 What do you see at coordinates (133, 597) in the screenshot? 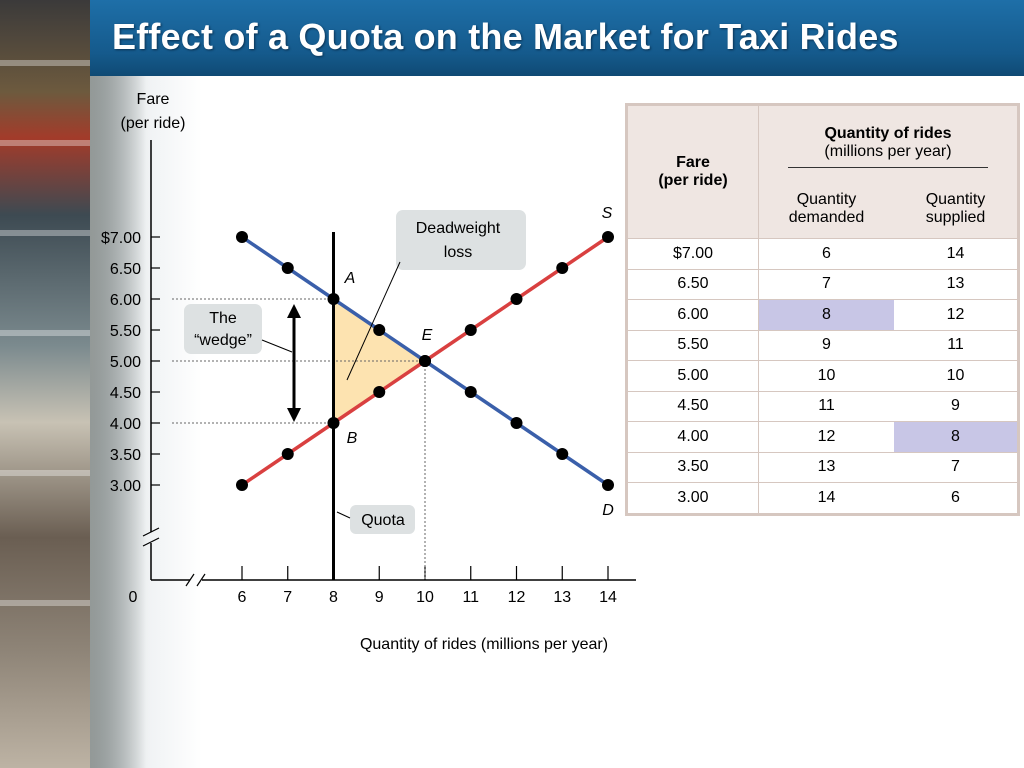
I see `x-origin-label: 0` at bounding box center [133, 597].